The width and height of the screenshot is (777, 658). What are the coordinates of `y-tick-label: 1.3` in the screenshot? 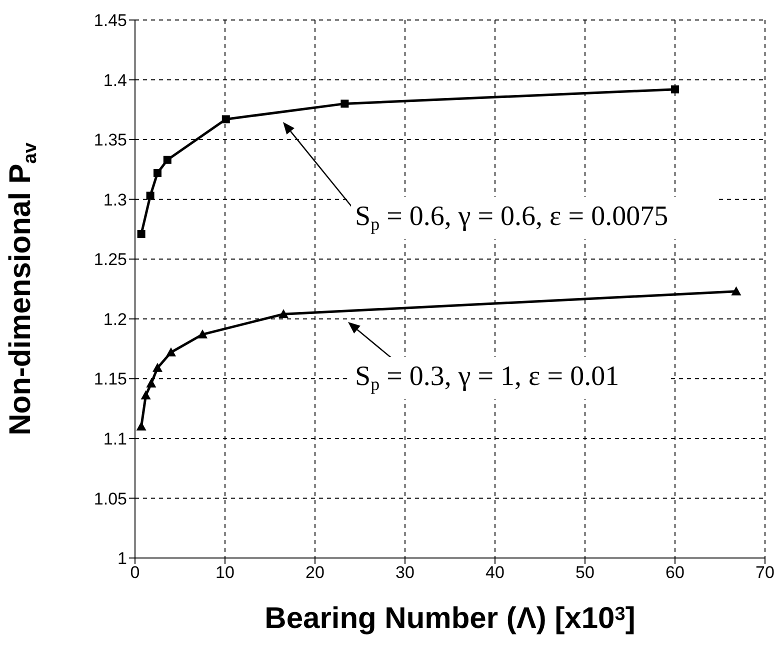 It's located at (115, 200).